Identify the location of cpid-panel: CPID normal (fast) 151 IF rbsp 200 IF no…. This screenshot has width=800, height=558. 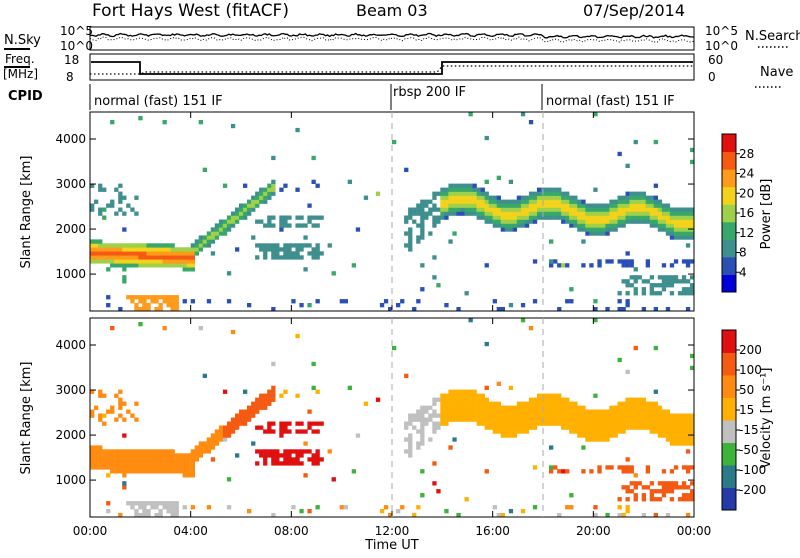
(341, 97).